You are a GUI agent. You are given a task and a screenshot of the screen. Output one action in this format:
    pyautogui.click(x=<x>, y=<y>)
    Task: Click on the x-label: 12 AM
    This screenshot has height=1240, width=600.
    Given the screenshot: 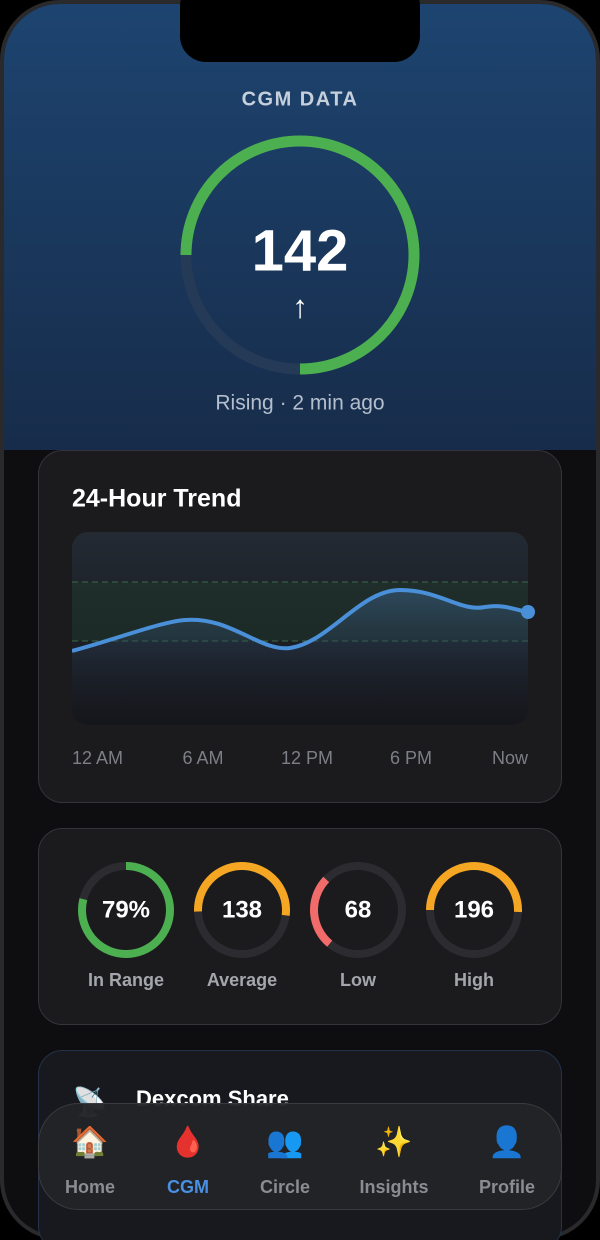 What is the action you would take?
    pyautogui.click(x=97, y=758)
    